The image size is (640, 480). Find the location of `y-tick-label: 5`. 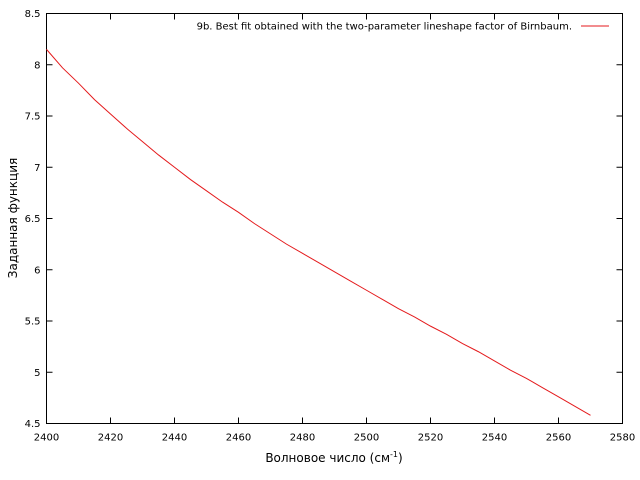

y-tick-label: 5 is located at coordinates (37, 373).